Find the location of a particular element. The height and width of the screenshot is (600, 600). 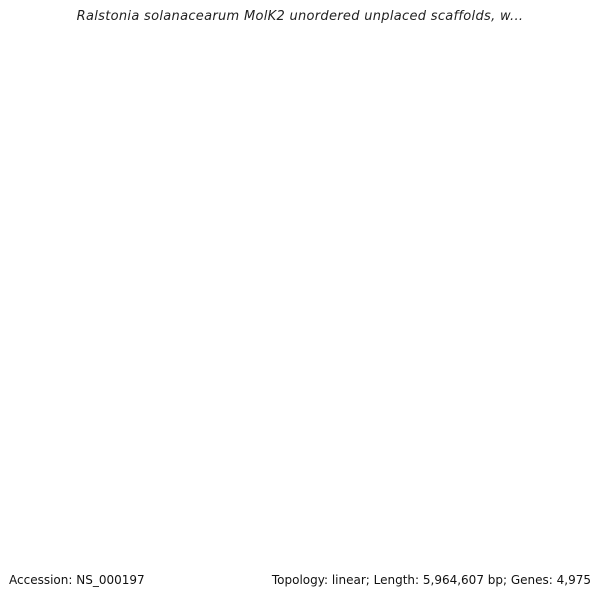

accession-text: Accession: NS_000197 is located at coordinates (77, 580).